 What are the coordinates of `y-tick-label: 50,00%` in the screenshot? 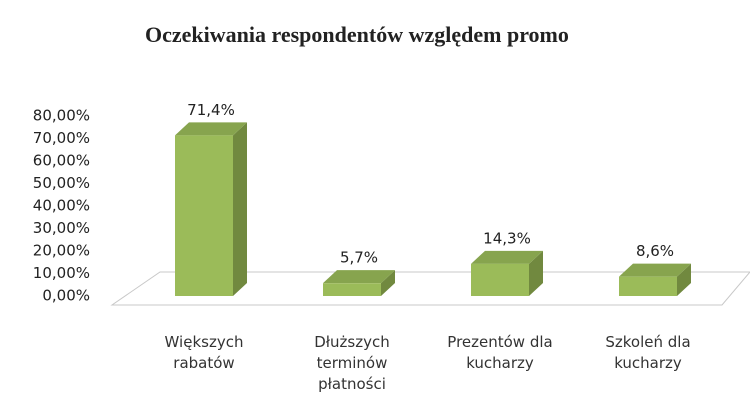 It's located at (61, 183).